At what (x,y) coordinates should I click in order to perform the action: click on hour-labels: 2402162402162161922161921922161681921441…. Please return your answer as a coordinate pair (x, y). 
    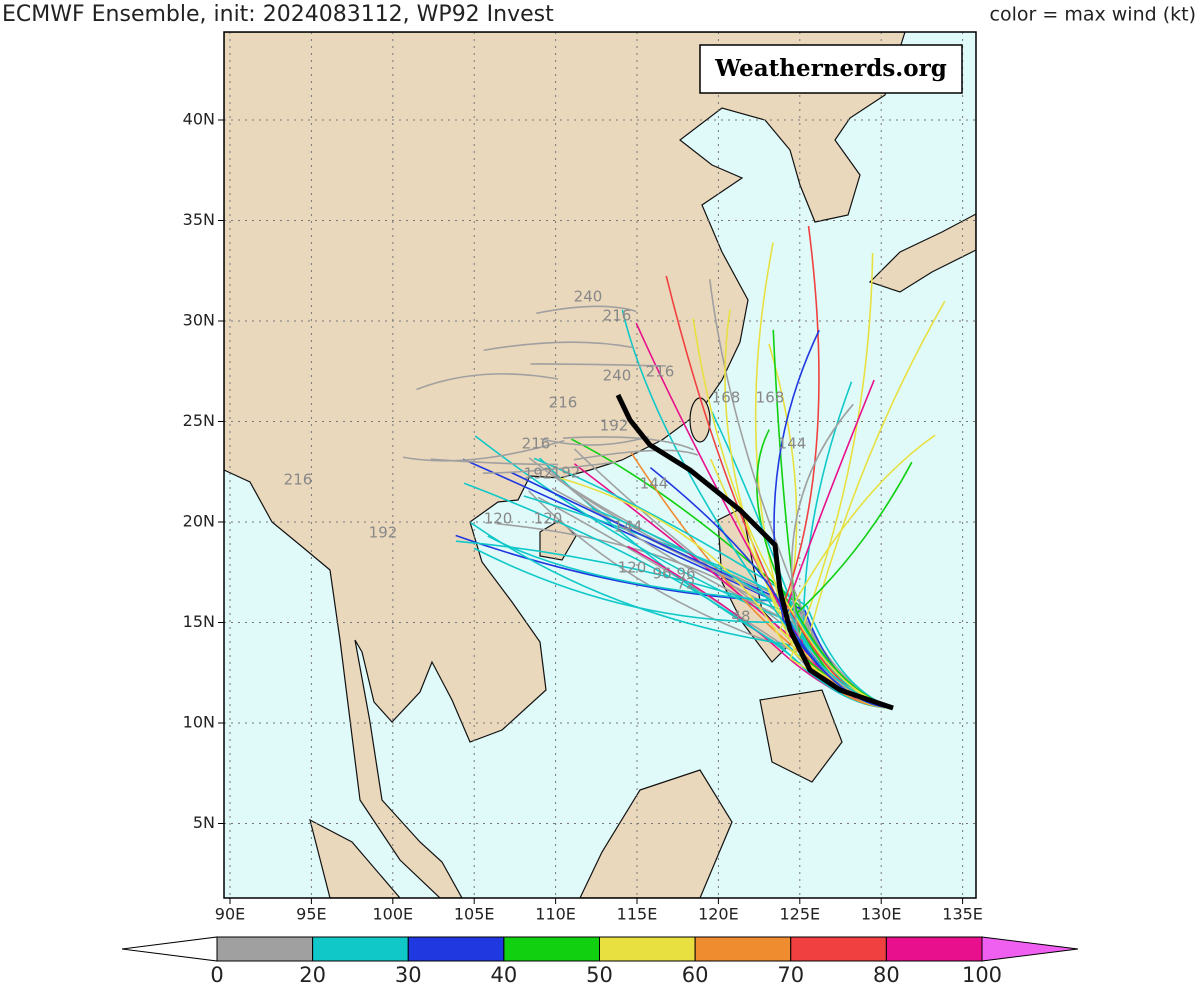
    Looking at the image, I should click on (545, 457).